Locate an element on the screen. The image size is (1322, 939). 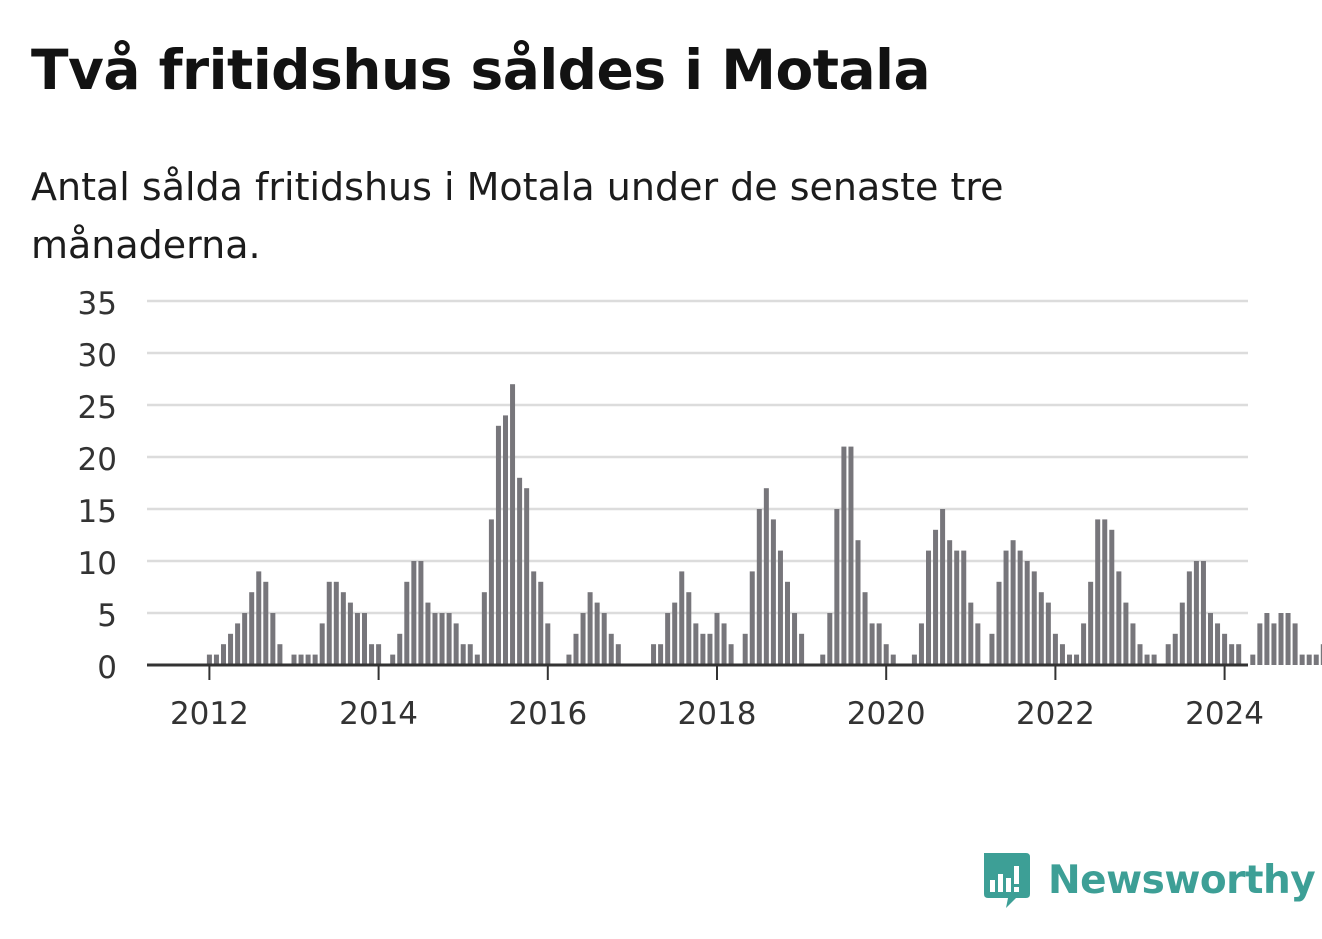
y-tick-label: 25 is located at coordinates (97, 408).